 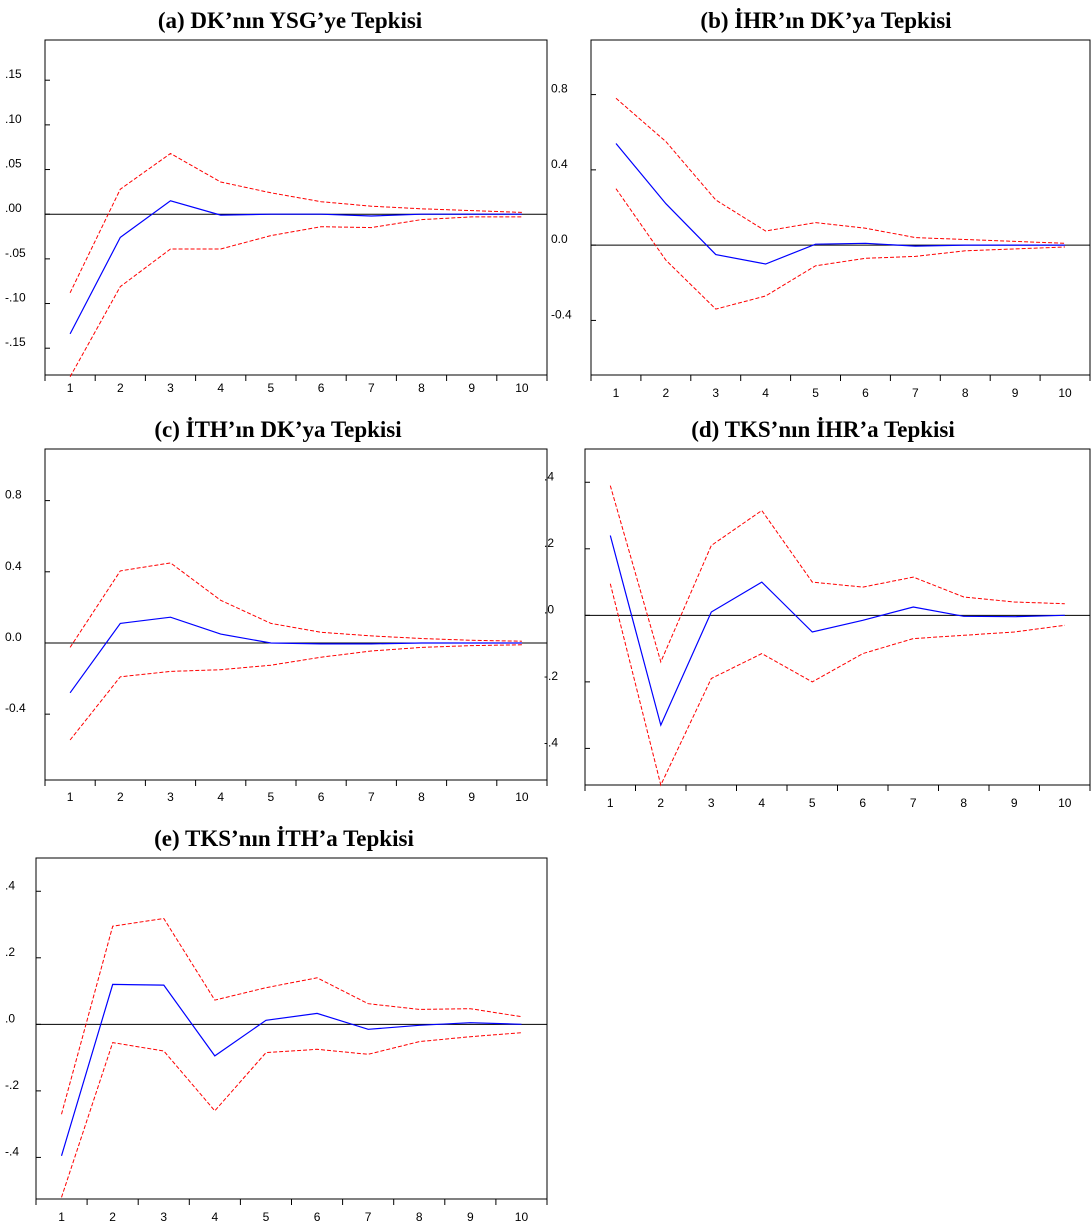 I want to click on panel-d-upper-band-line, so click(x=837, y=574).